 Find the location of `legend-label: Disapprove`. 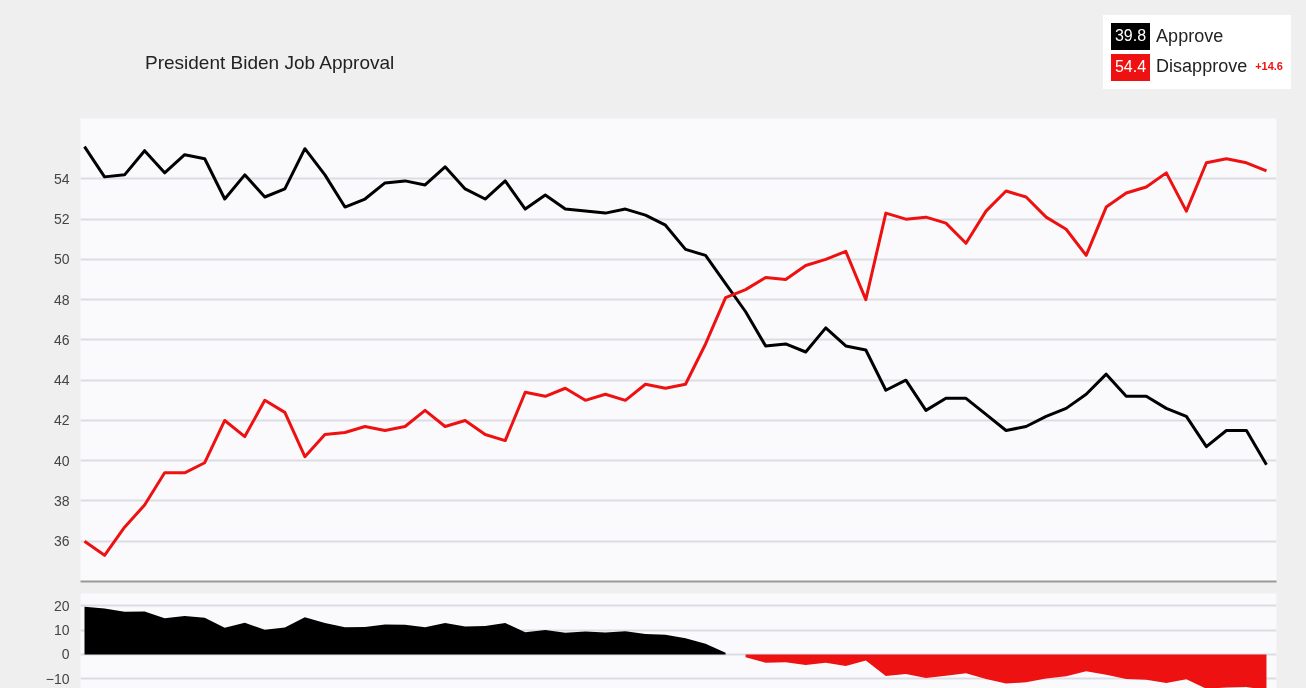

legend-label: Disapprove is located at coordinates (1202, 67).